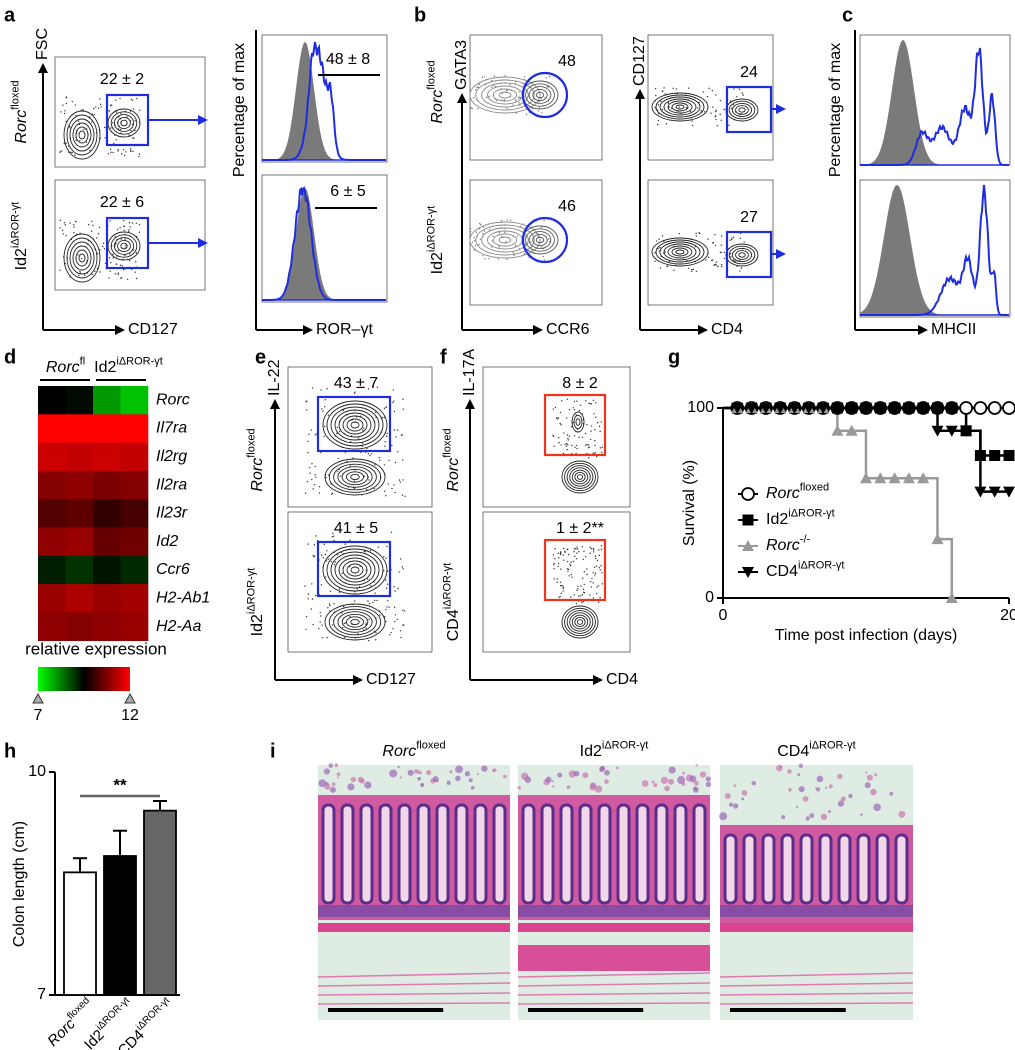  What do you see at coordinates (413, 750) in the screenshot?
I see `image-title: Rorcfloxed` at bounding box center [413, 750].